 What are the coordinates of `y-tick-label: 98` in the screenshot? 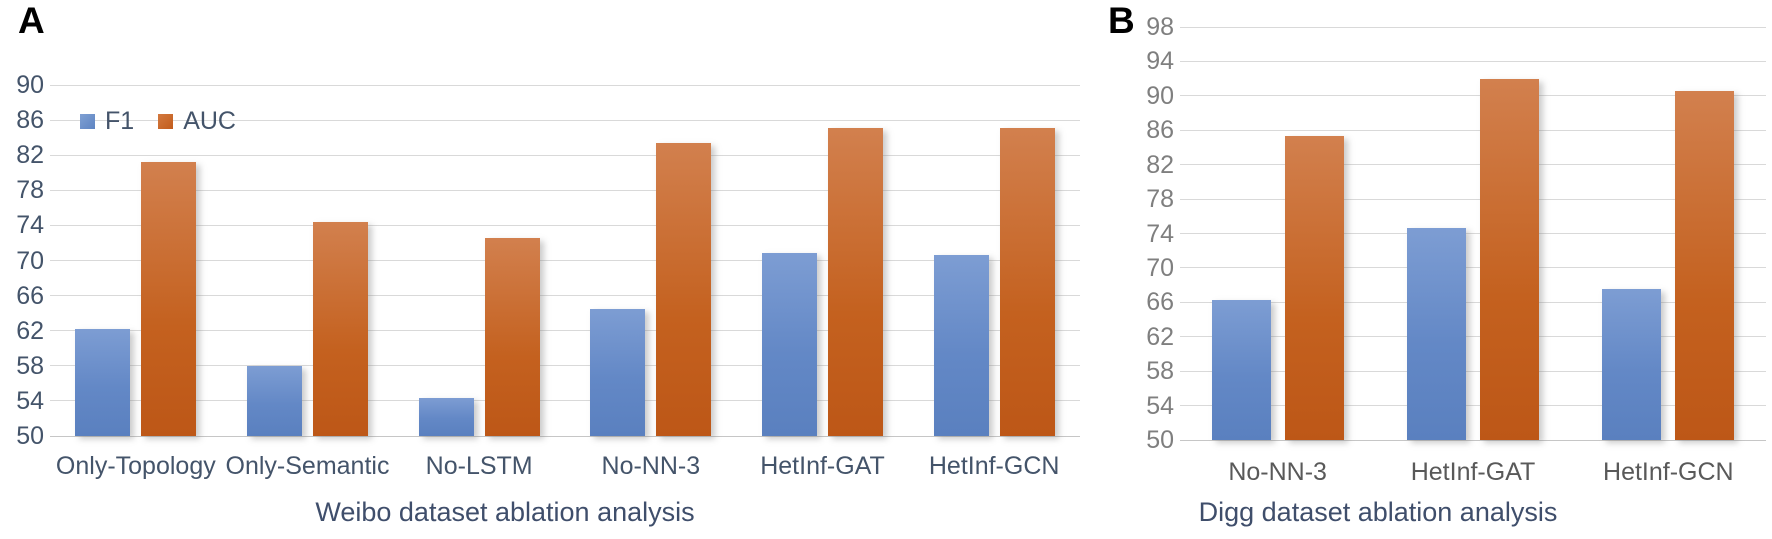 It's located at (1160, 27).